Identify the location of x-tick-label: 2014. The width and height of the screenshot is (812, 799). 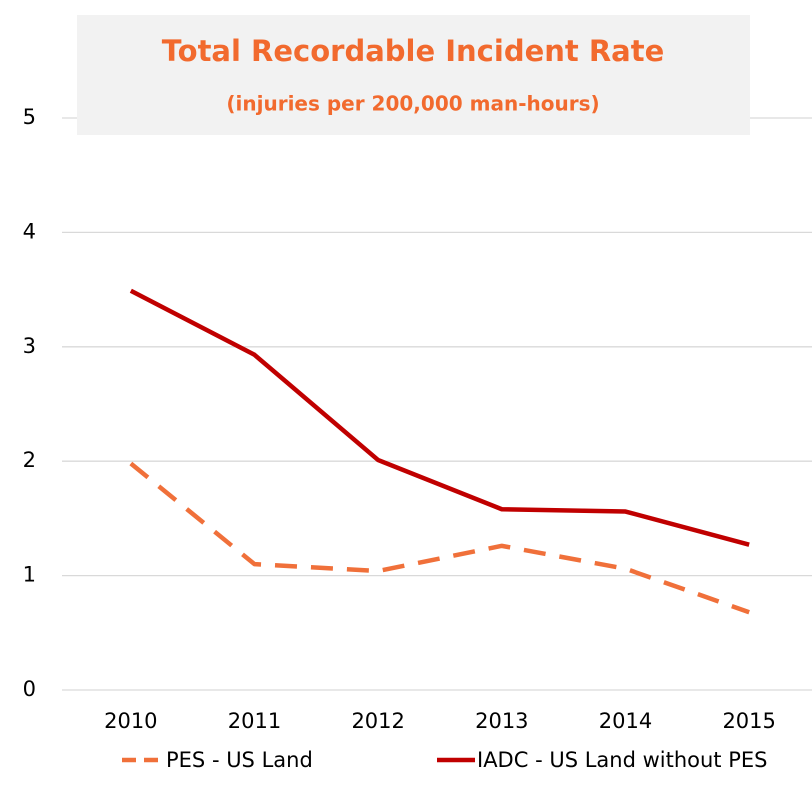
(625, 721).